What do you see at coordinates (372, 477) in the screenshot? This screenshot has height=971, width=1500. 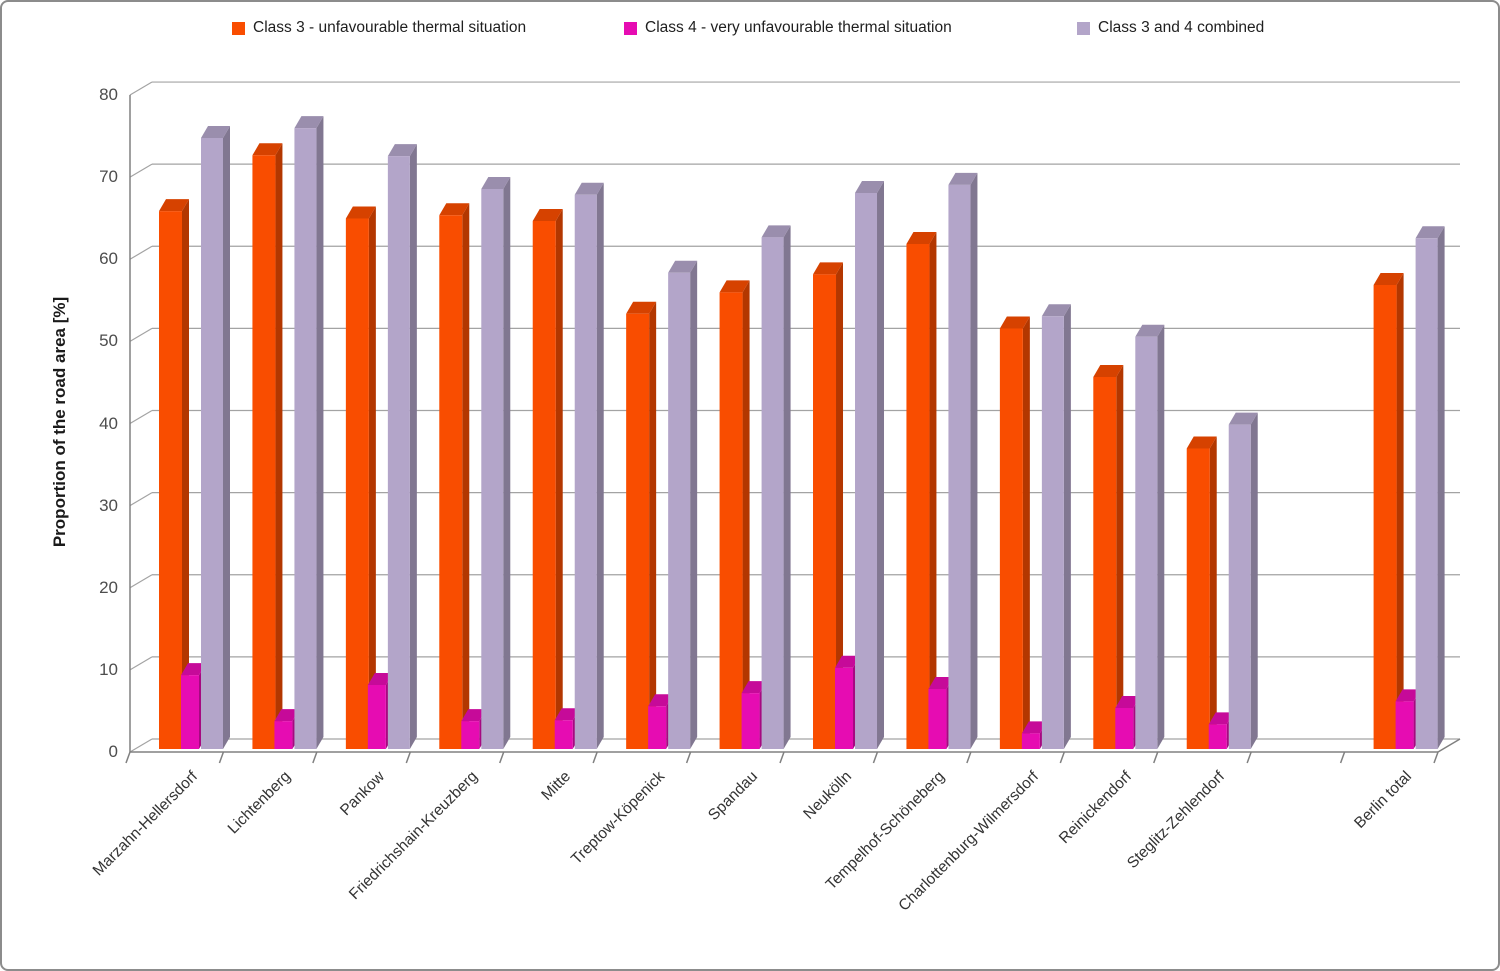 I see `bar-class3-pankow-side` at bounding box center [372, 477].